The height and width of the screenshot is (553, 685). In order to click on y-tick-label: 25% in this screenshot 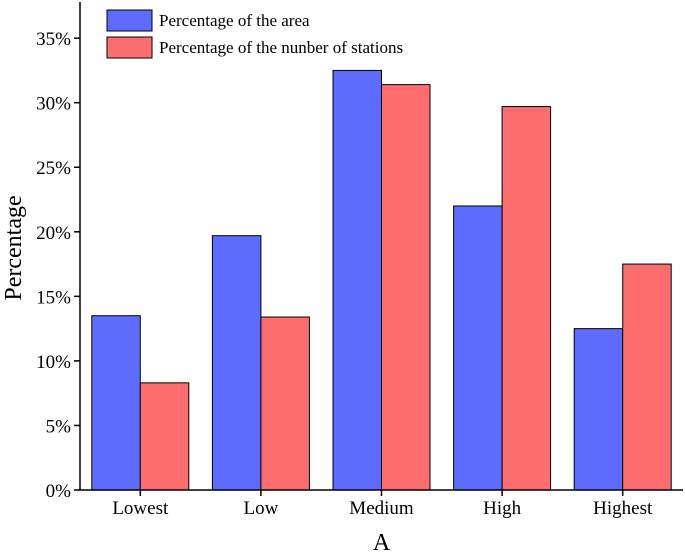, I will do `click(53, 168)`.